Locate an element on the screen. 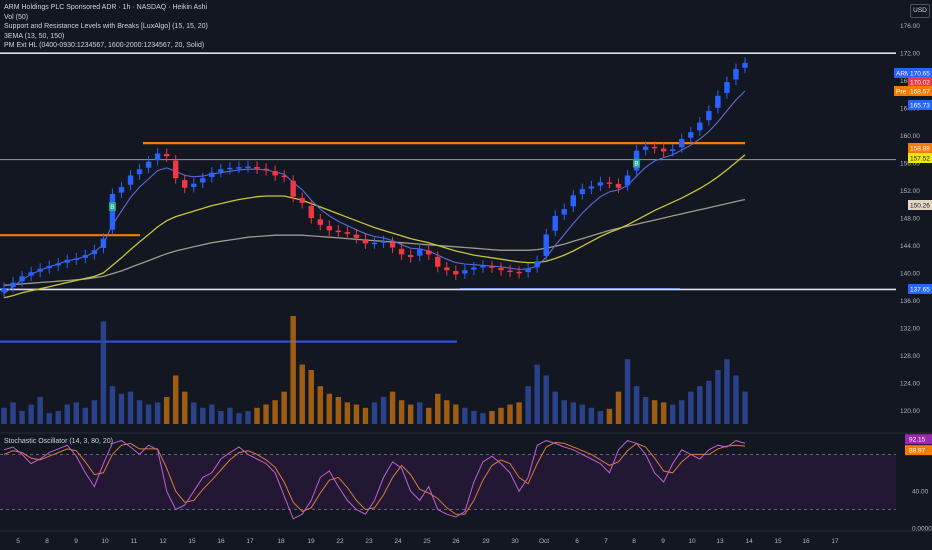 The height and width of the screenshot is (550, 932). time-tick-label: 10 is located at coordinates (692, 541).